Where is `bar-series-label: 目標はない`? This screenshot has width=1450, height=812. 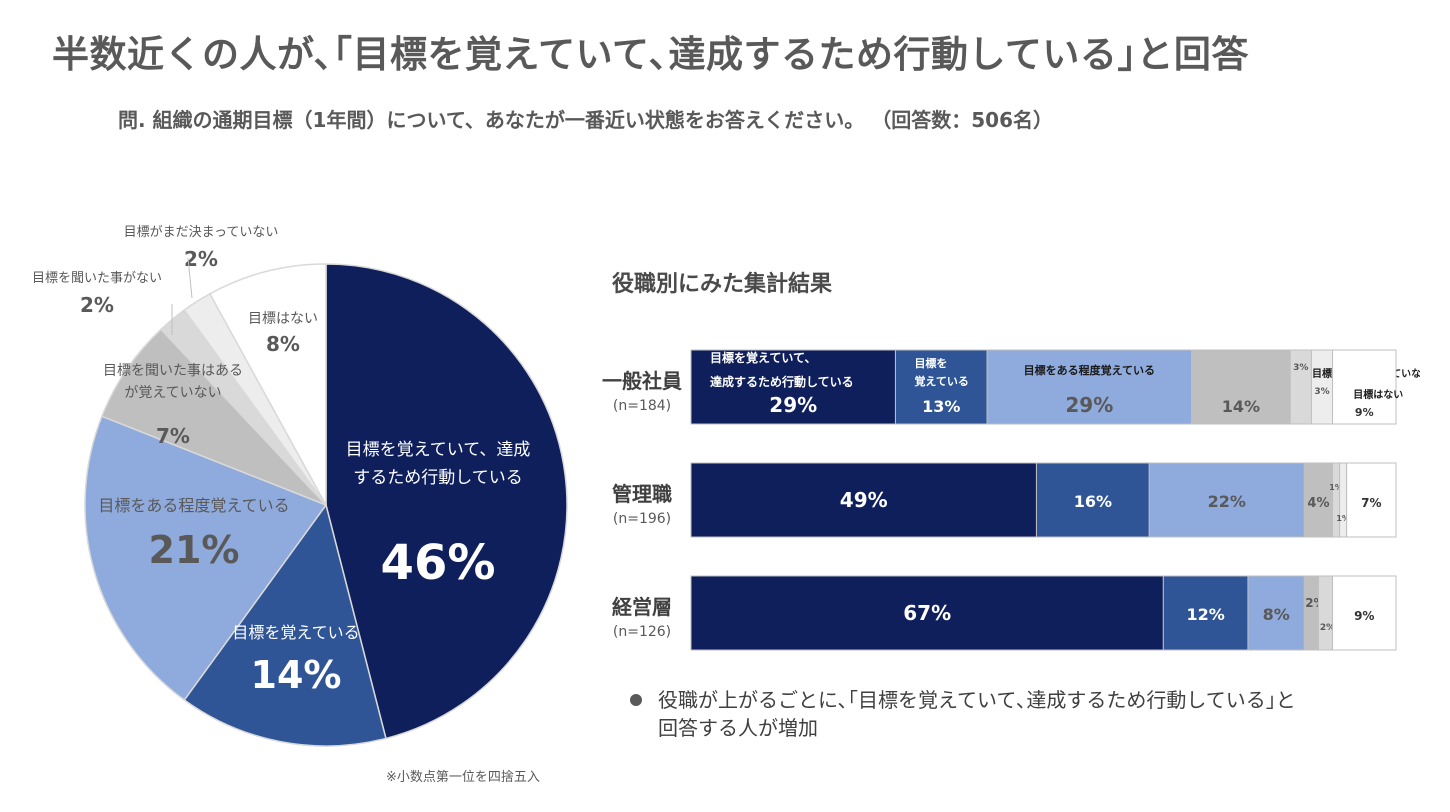
bar-series-label: 目標はない is located at coordinates (1378, 394).